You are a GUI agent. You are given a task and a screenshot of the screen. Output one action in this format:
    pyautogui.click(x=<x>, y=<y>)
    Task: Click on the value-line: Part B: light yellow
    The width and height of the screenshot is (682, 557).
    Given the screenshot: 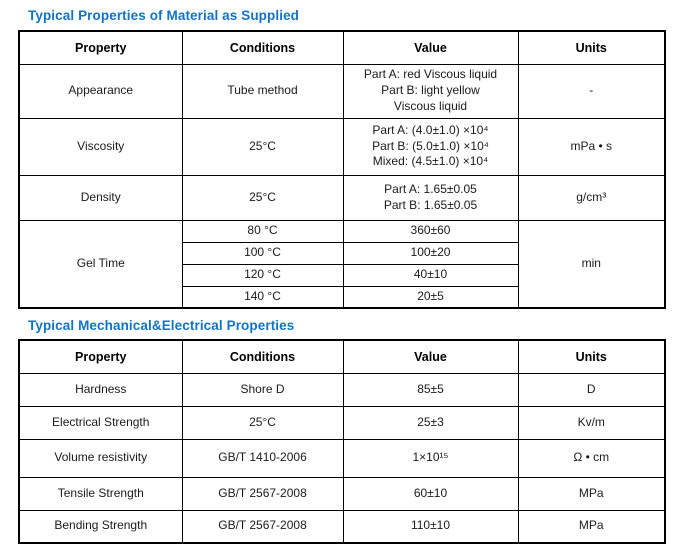 What is the action you would take?
    pyautogui.click(x=430, y=90)
    